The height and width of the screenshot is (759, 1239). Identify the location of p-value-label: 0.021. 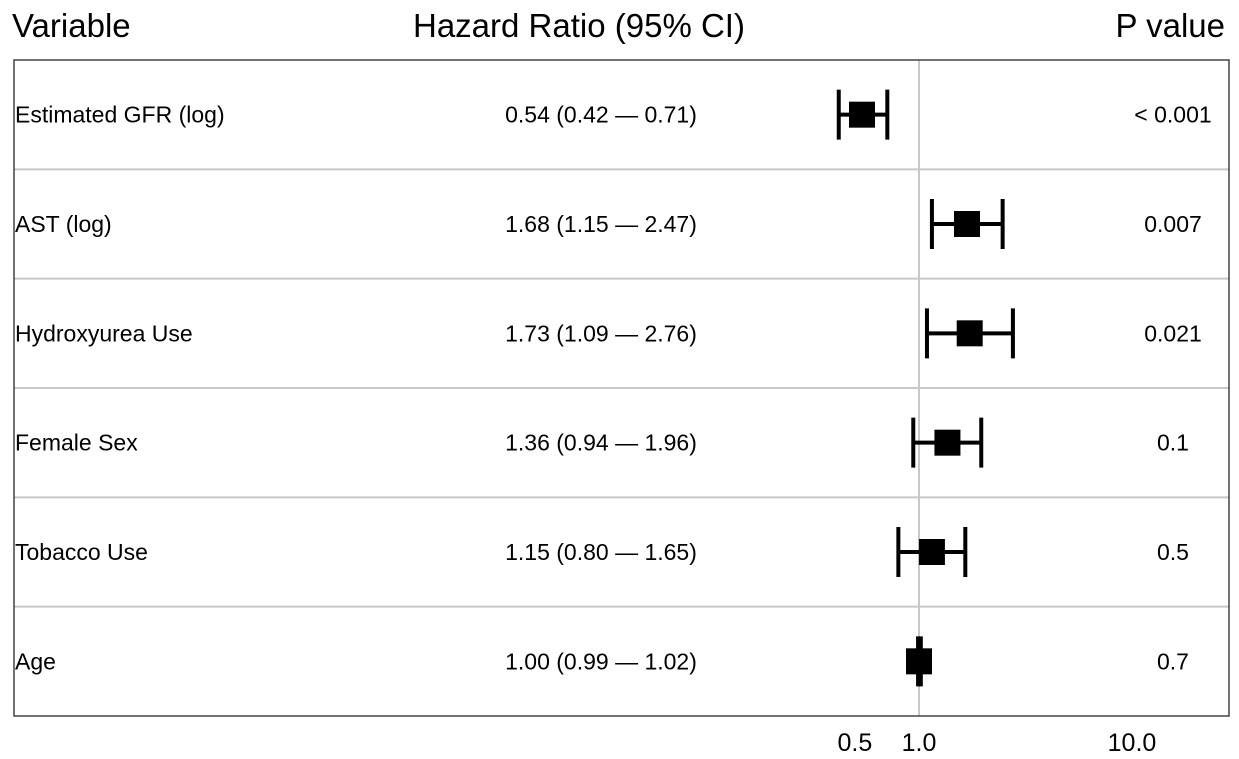
(1173, 333).